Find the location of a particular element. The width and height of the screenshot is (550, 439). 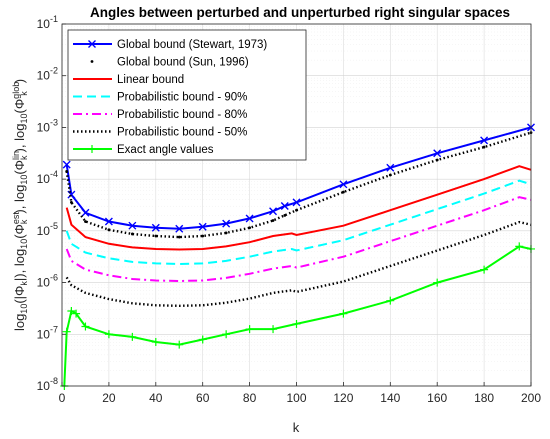

x-tick-label: 160 is located at coordinates (437, 398).